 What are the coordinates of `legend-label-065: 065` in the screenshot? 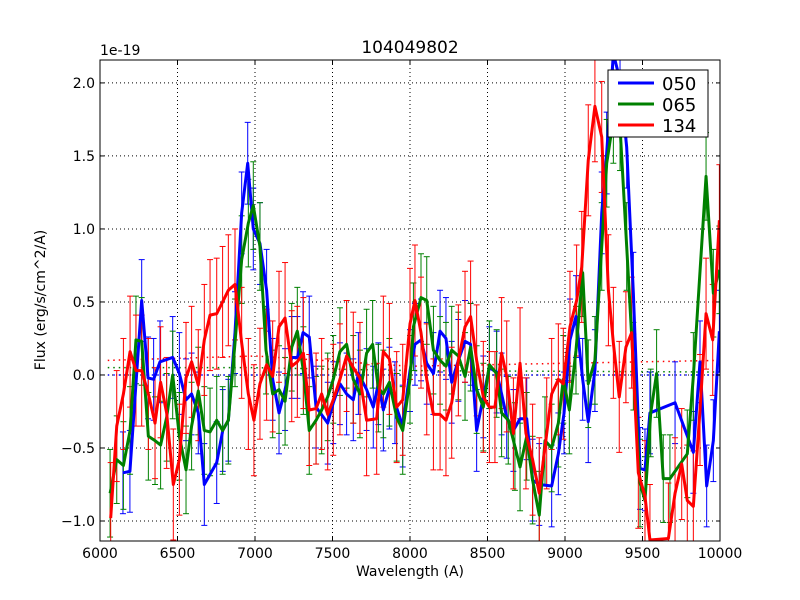 It's located at (679, 105).